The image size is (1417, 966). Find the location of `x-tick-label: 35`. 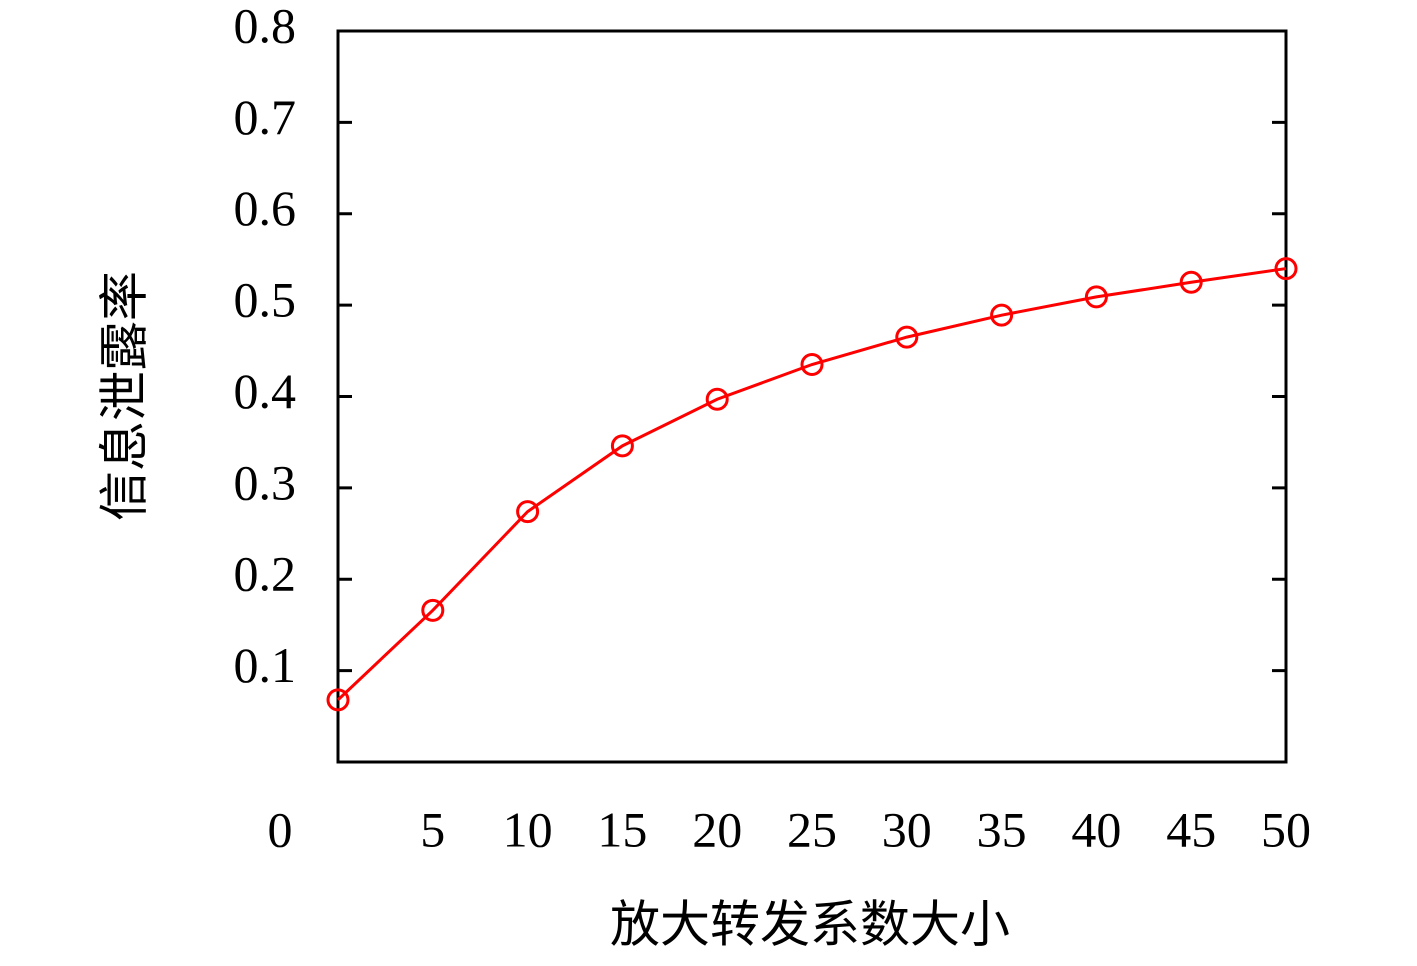

x-tick-label: 35 is located at coordinates (1002, 829).